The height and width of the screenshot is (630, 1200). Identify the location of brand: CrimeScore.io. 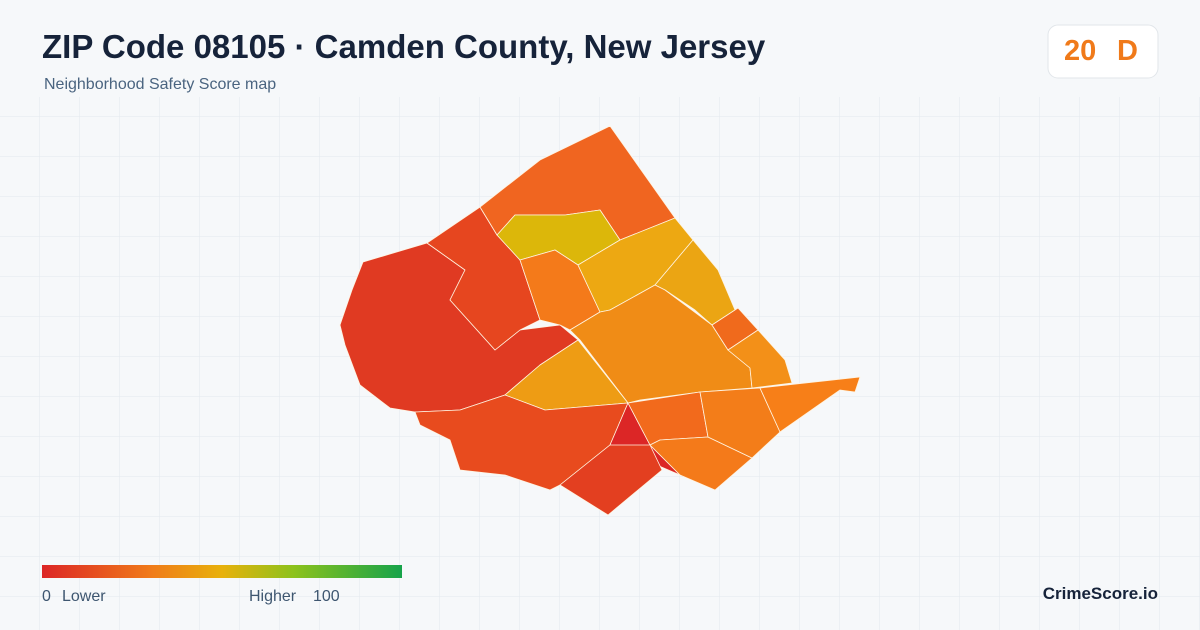
(1100, 593).